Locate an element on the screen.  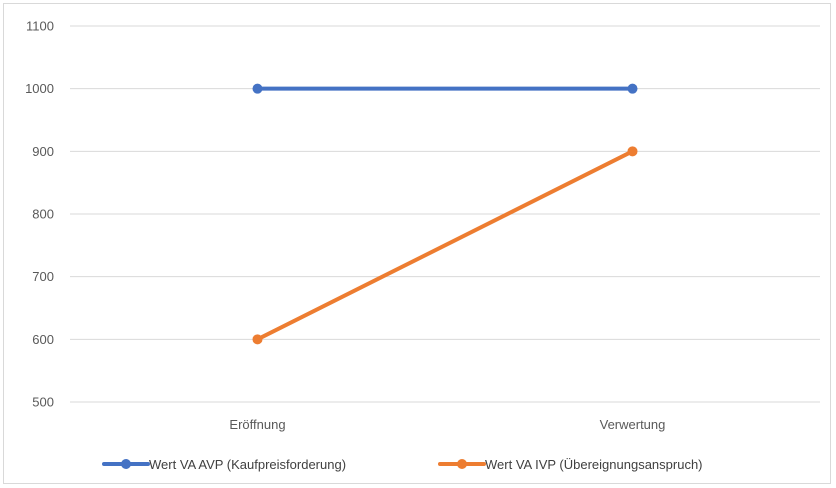
x-tick-label: Verwertung is located at coordinates (633, 424).